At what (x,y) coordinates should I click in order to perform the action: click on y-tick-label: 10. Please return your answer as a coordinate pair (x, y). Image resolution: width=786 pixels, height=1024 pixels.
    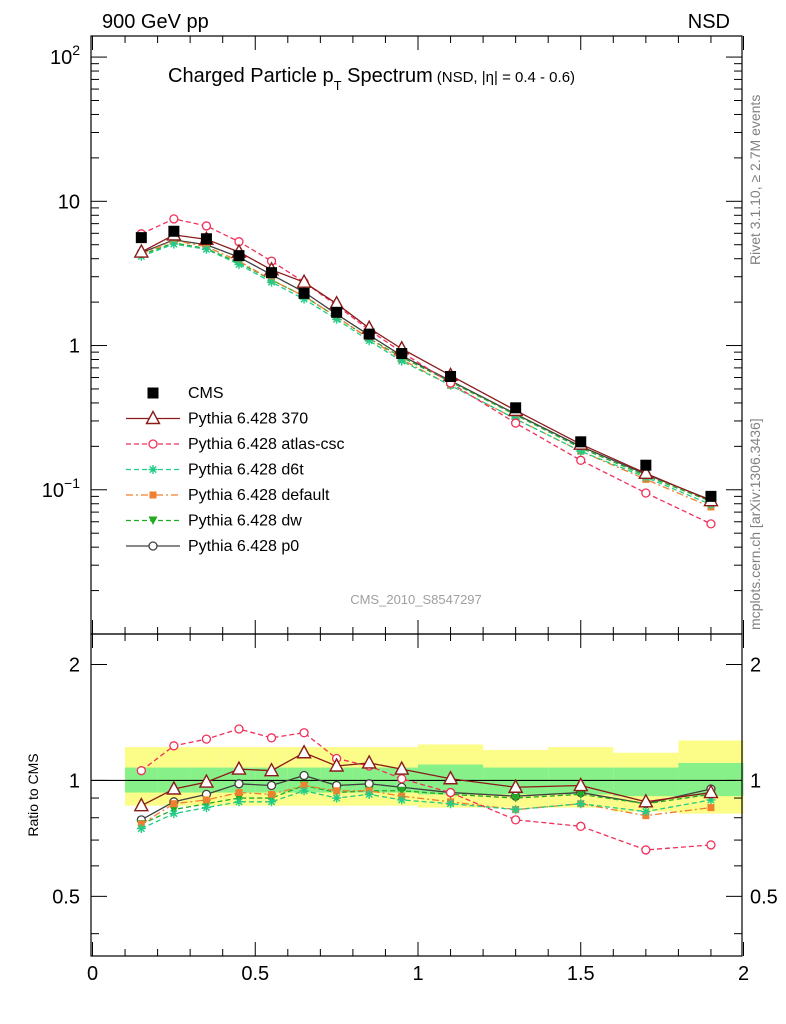
    Looking at the image, I should click on (69, 202).